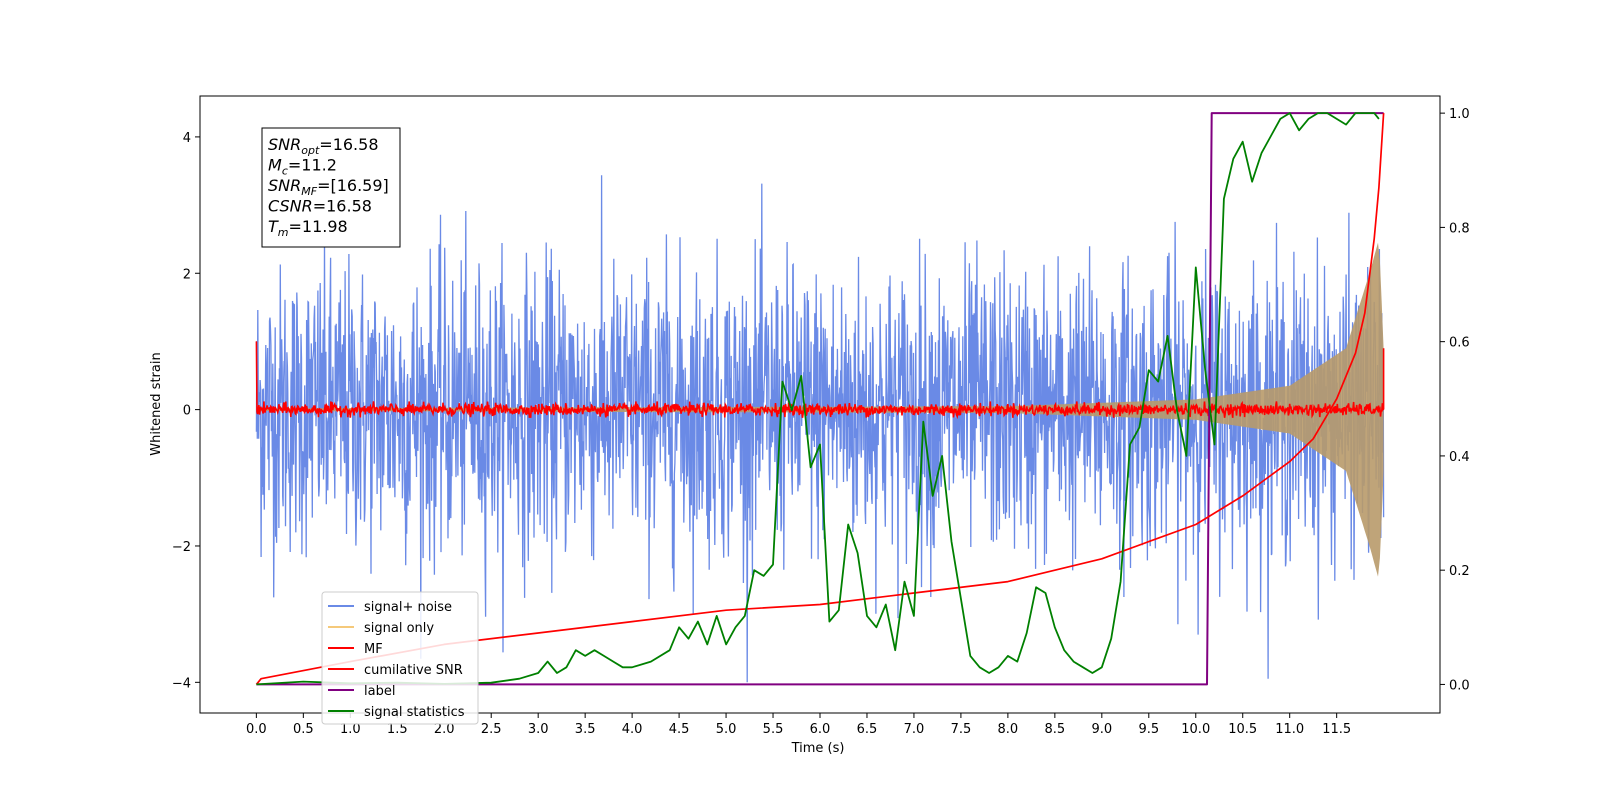 Image resolution: width=1600 pixels, height=800 pixels. What do you see at coordinates (1455, 400) in the screenshot?
I see `y2-axis: 0.0 0.2 0.4 0.6 0.8 1.0` at bounding box center [1455, 400].